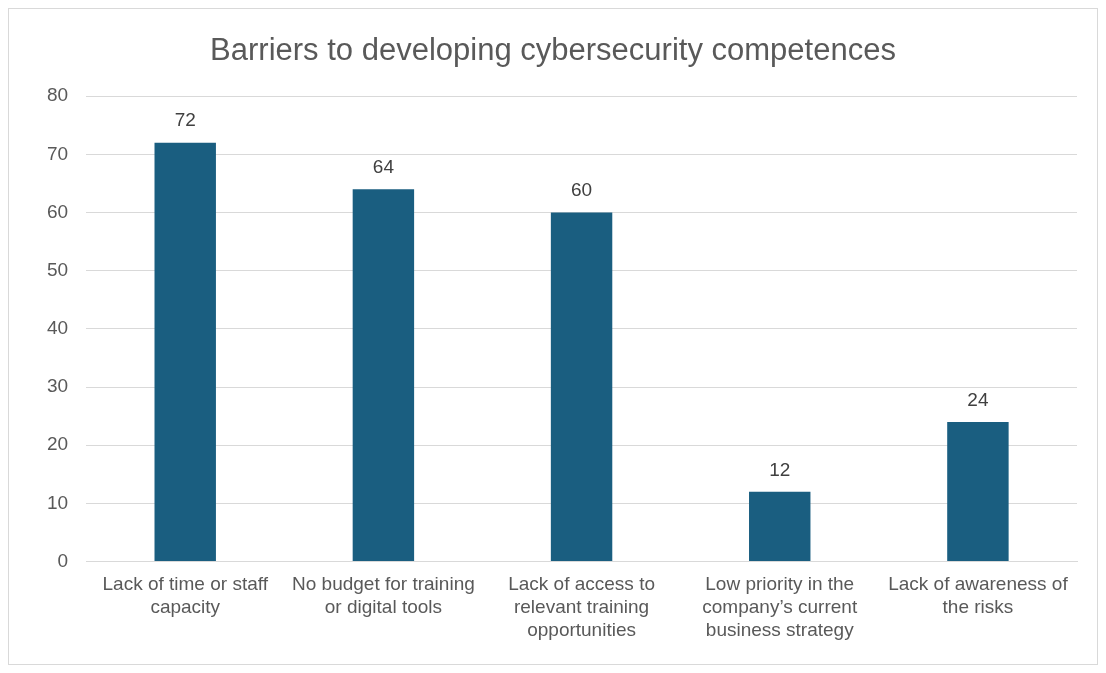  I want to click on x-tick-label: Lack of access to relevant training opportunities, so click(581, 606).